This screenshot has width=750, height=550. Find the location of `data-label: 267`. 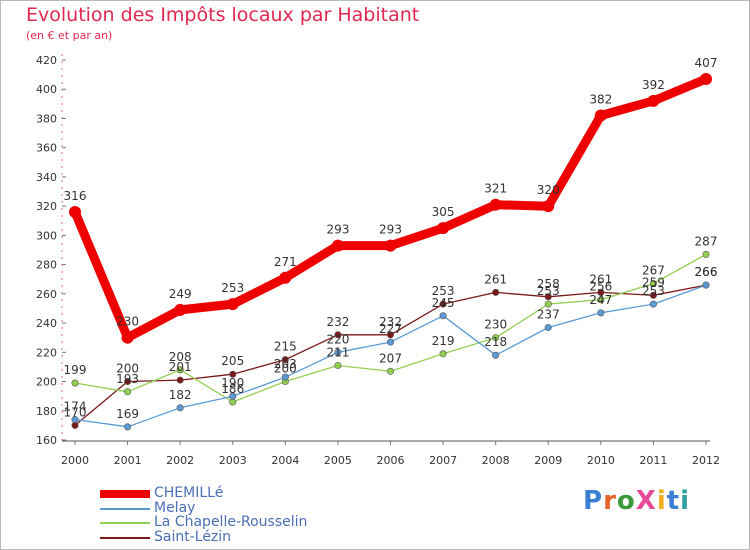

data-label: 267 is located at coordinates (653, 271).